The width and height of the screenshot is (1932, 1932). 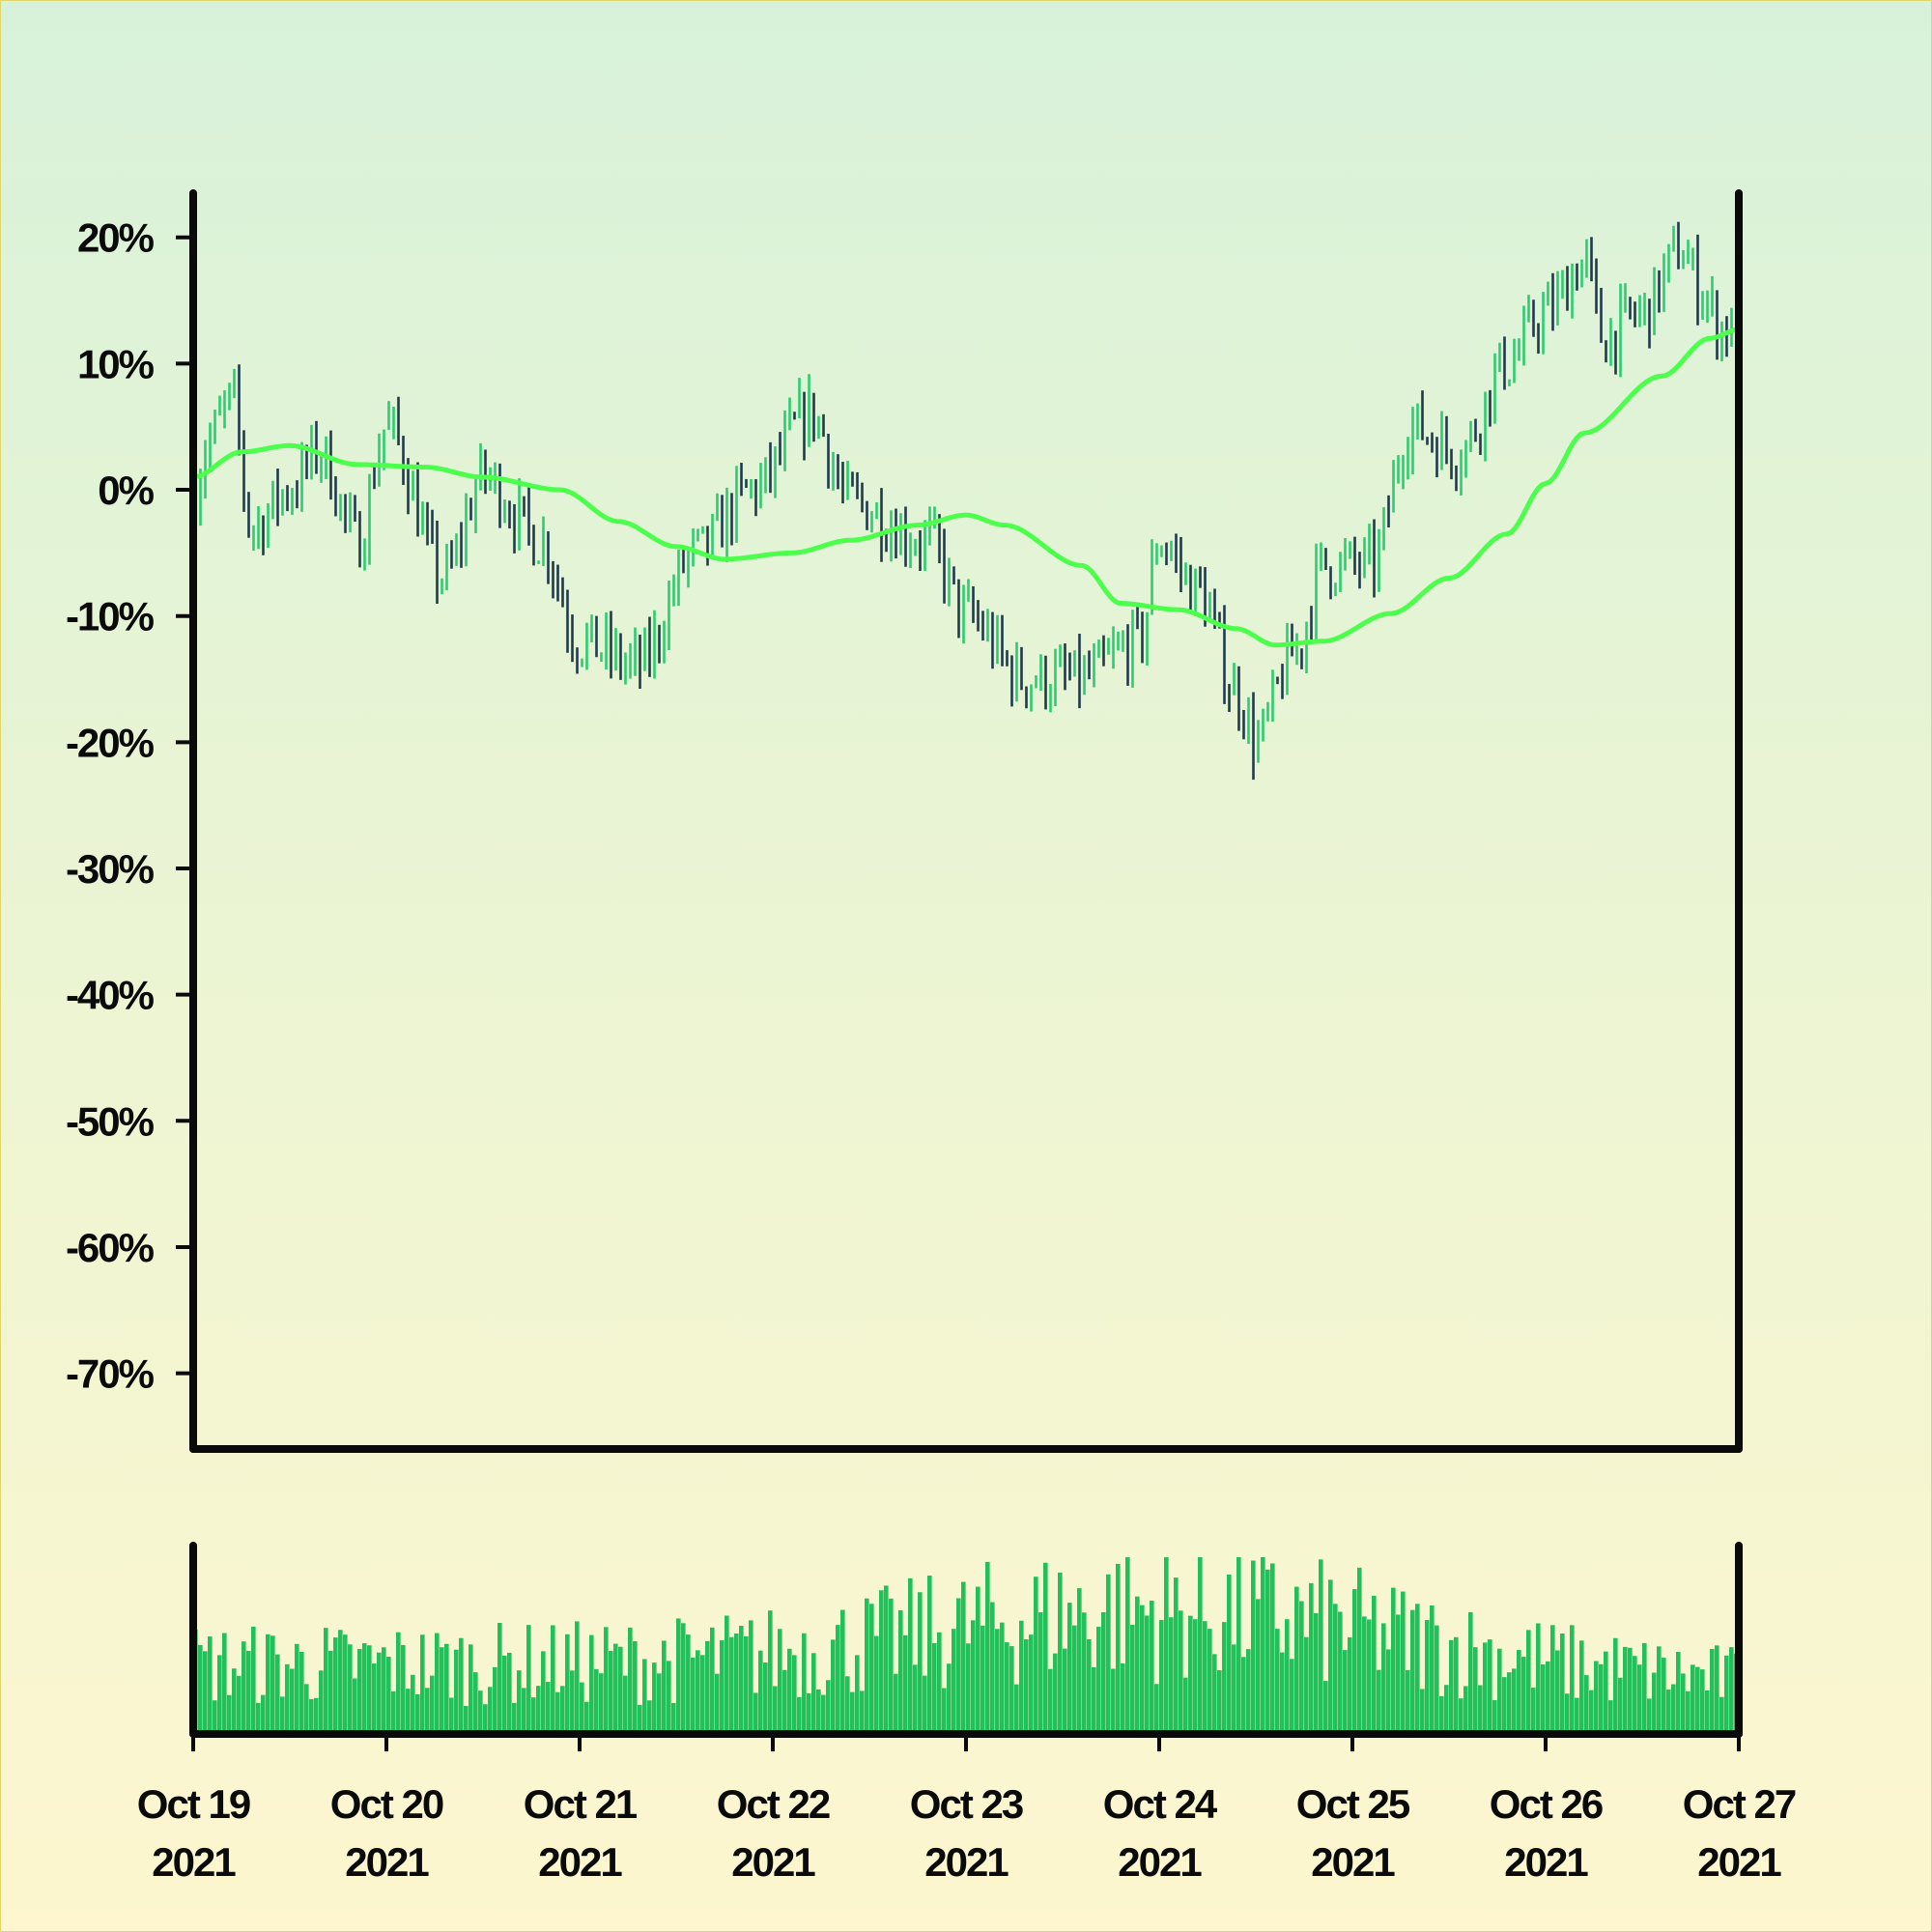 I want to click on y-tick-label: -70%, so click(x=110, y=1374).